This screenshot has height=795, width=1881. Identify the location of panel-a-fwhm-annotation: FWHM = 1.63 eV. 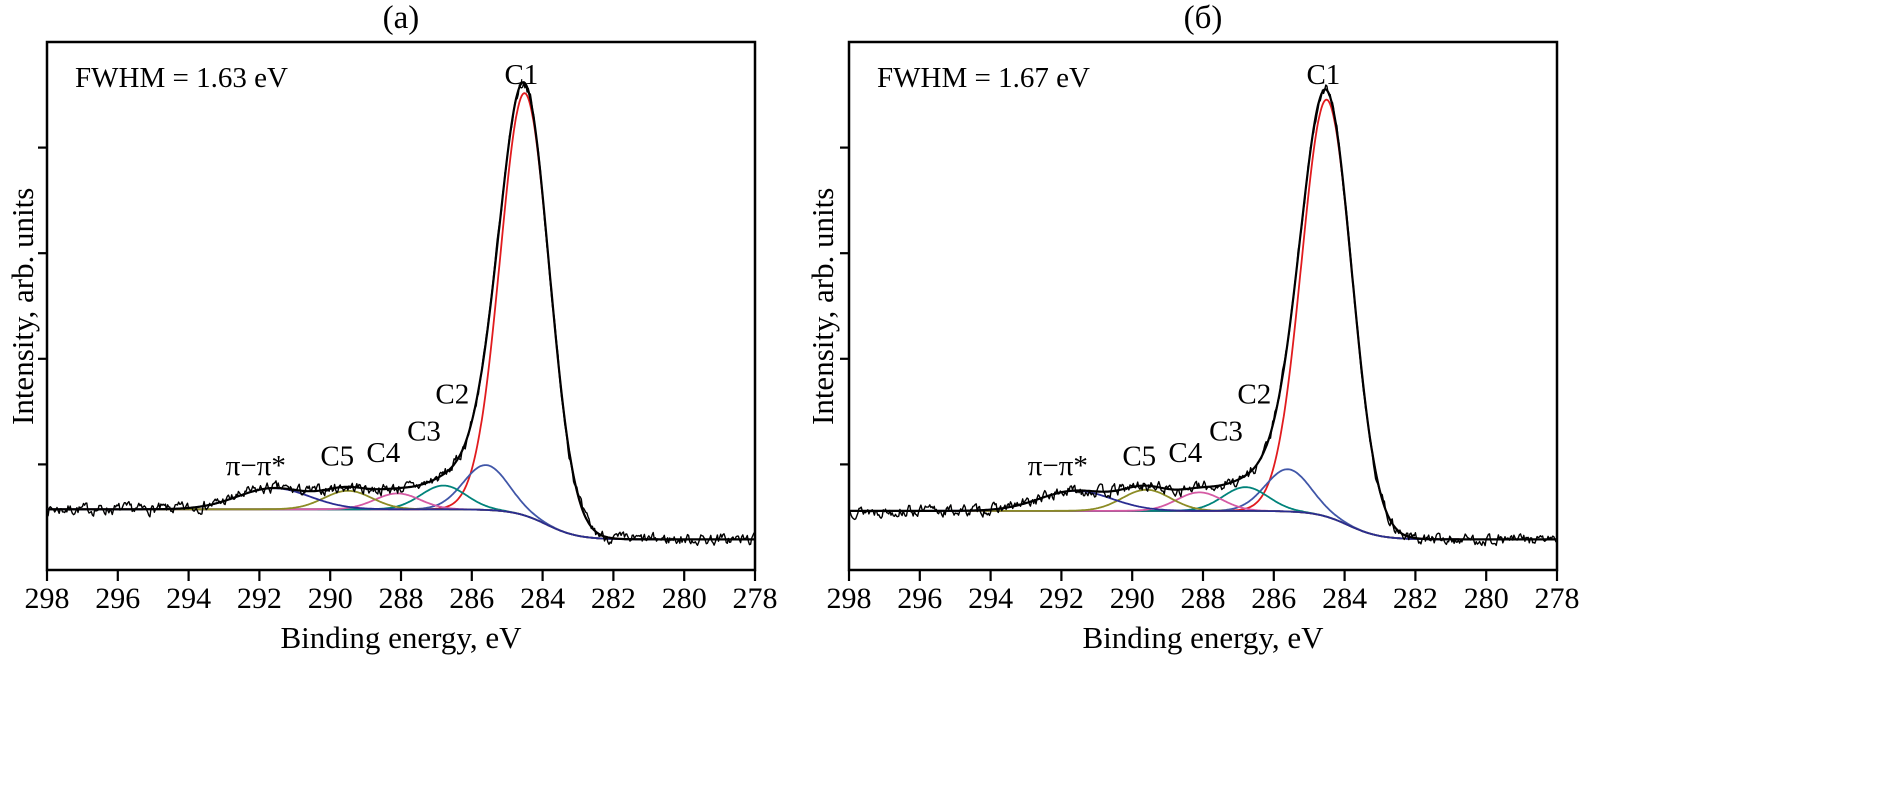
(181, 78).